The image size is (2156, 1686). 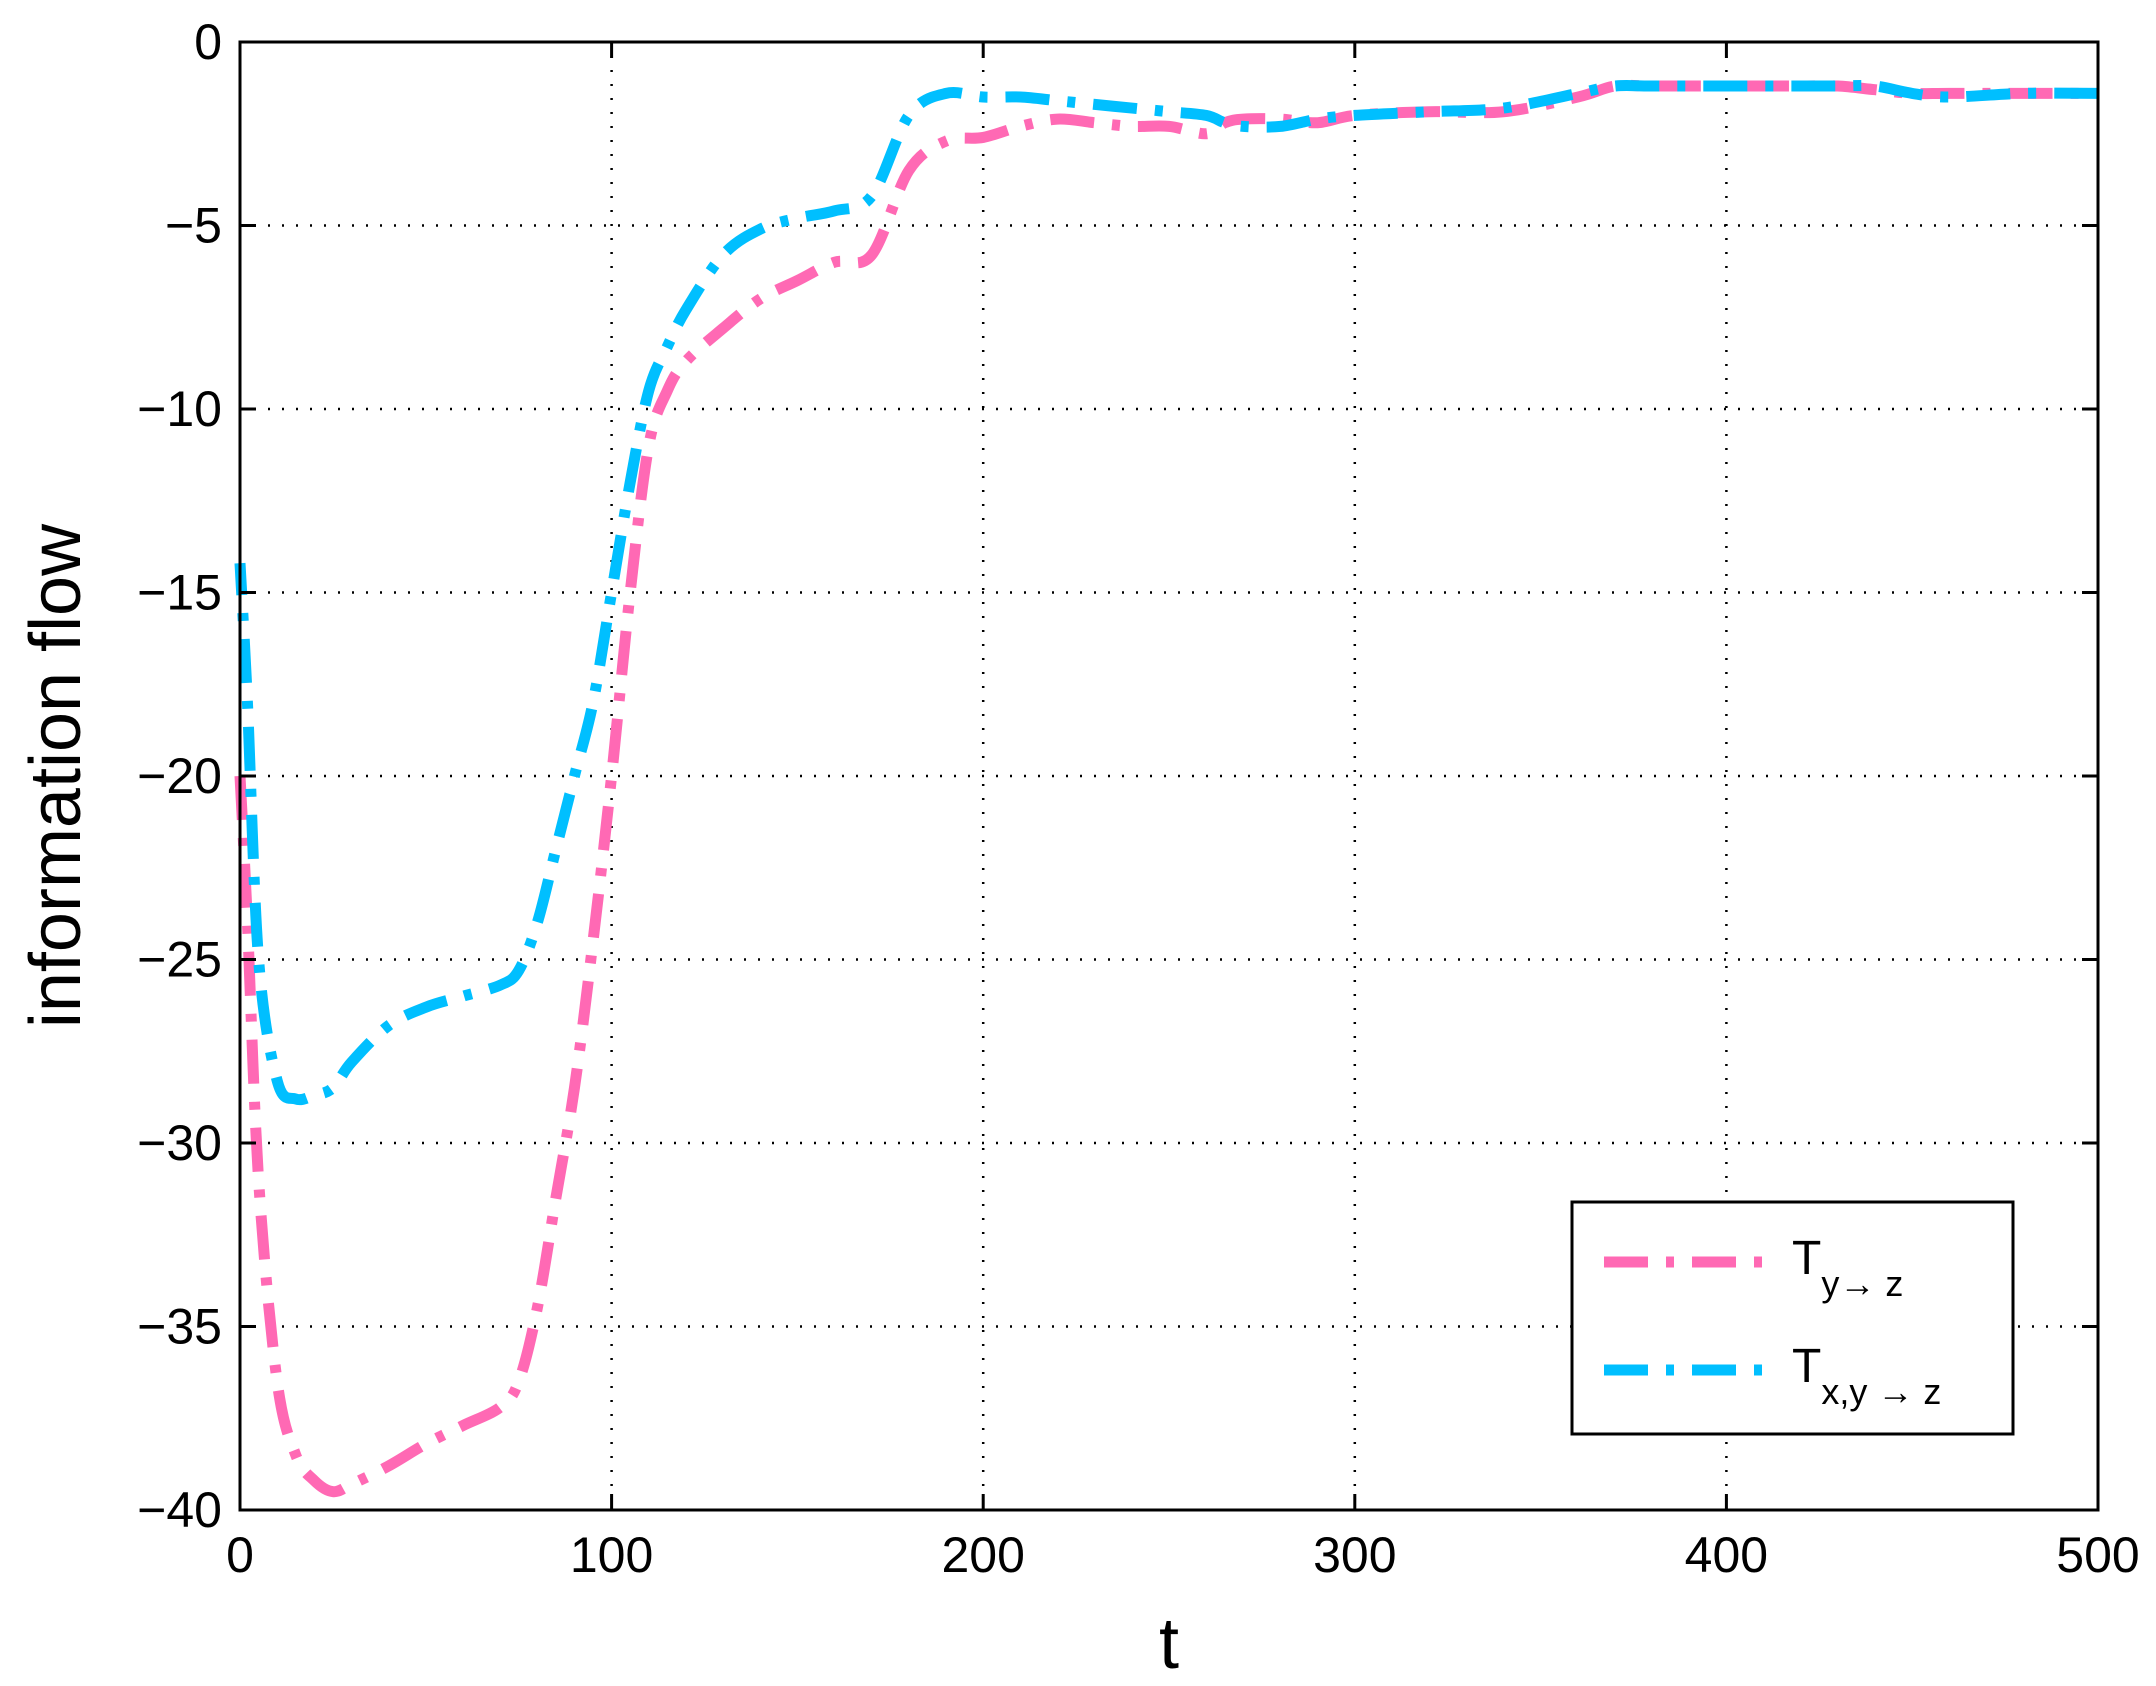 What do you see at coordinates (1862, 1283) in the screenshot?
I see `legend-label-sub: y→ z` at bounding box center [1862, 1283].